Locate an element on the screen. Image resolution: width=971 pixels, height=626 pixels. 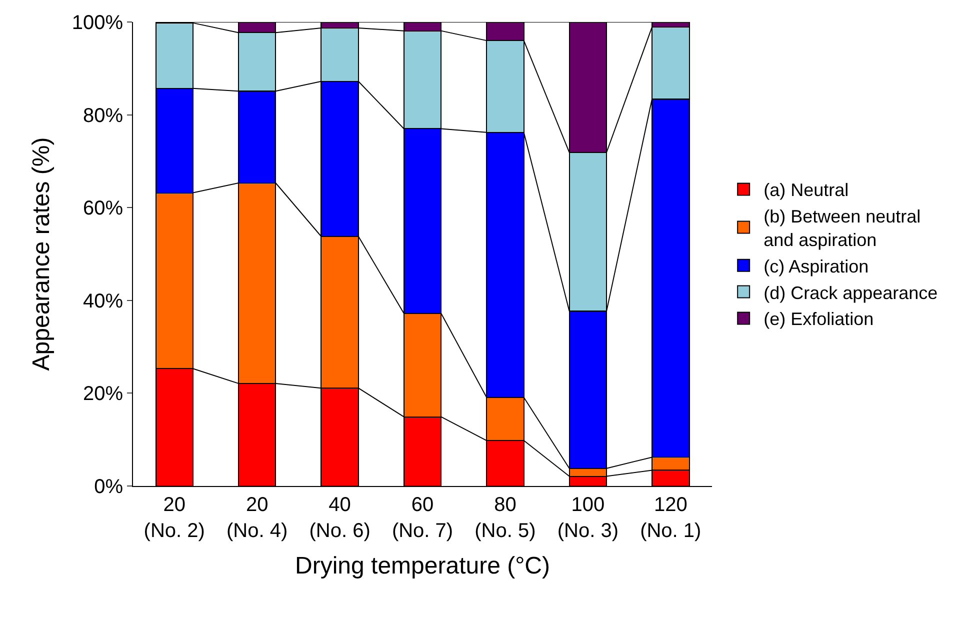
y-tick-label: 60% is located at coordinates (103, 209).